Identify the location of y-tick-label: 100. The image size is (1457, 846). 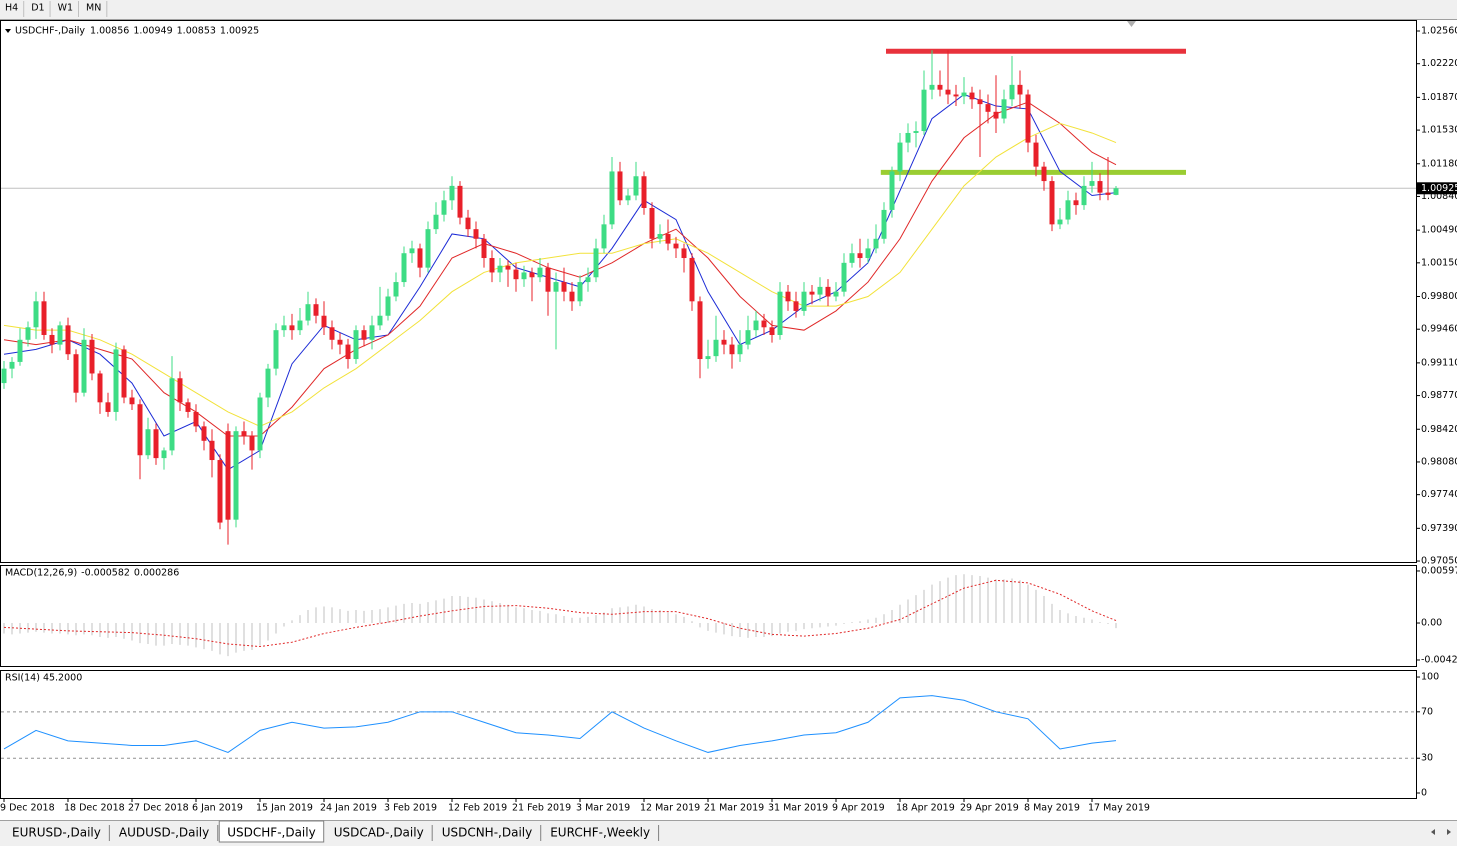
(1430, 677).